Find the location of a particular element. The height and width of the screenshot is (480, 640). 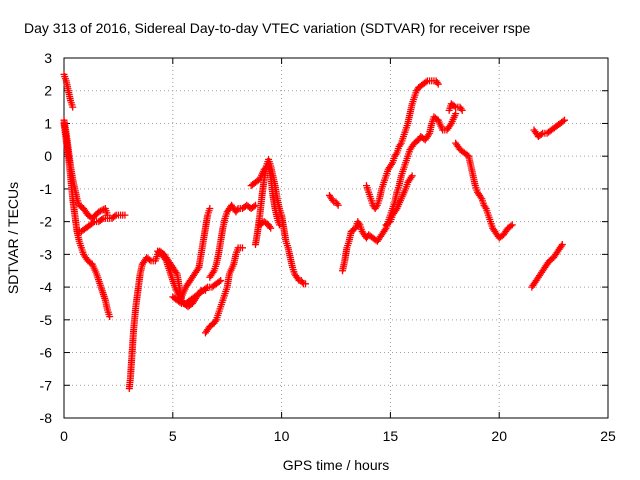

y-tick-label: 1 is located at coordinates (48, 123).